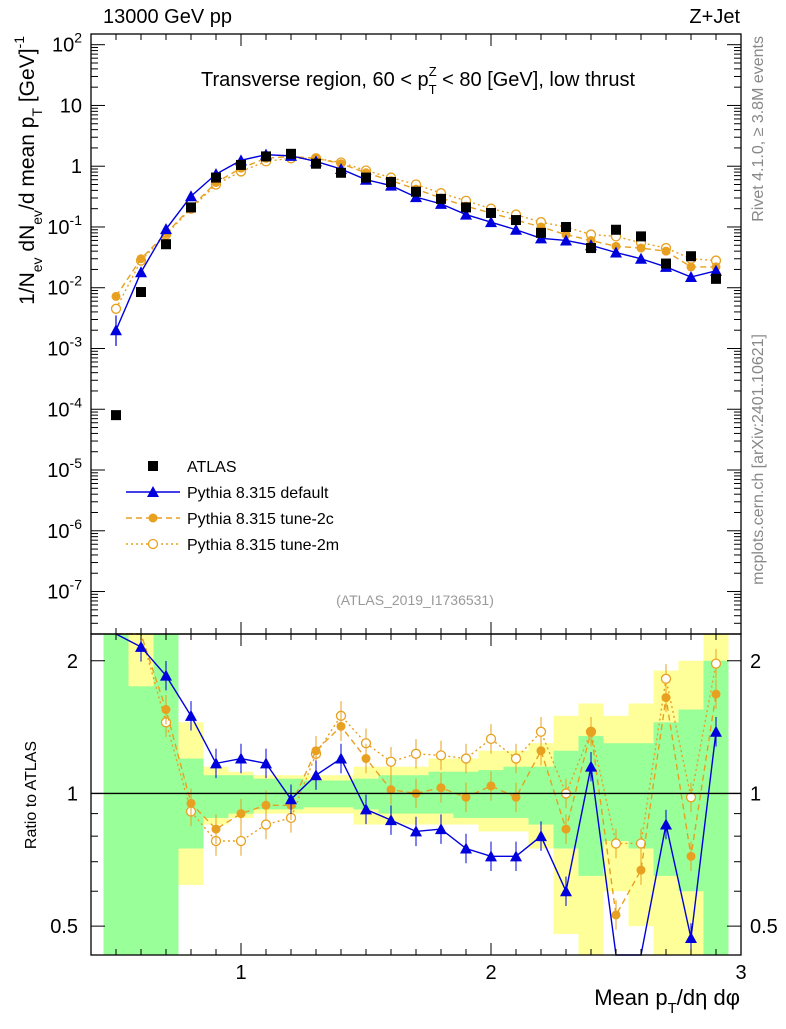 The width and height of the screenshot is (786, 1029). What do you see at coordinates (153, 518) in the screenshot?
I see `legend-marker-pythia-8-315-tune-2c` at bounding box center [153, 518].